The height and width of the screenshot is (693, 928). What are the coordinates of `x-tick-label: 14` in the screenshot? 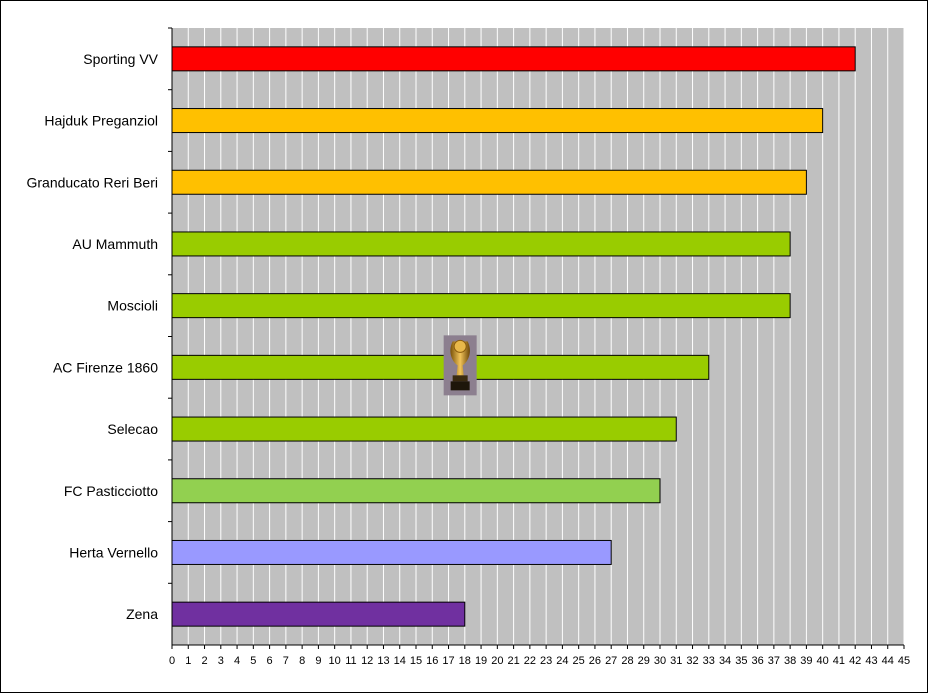 It's located at (400, 661).